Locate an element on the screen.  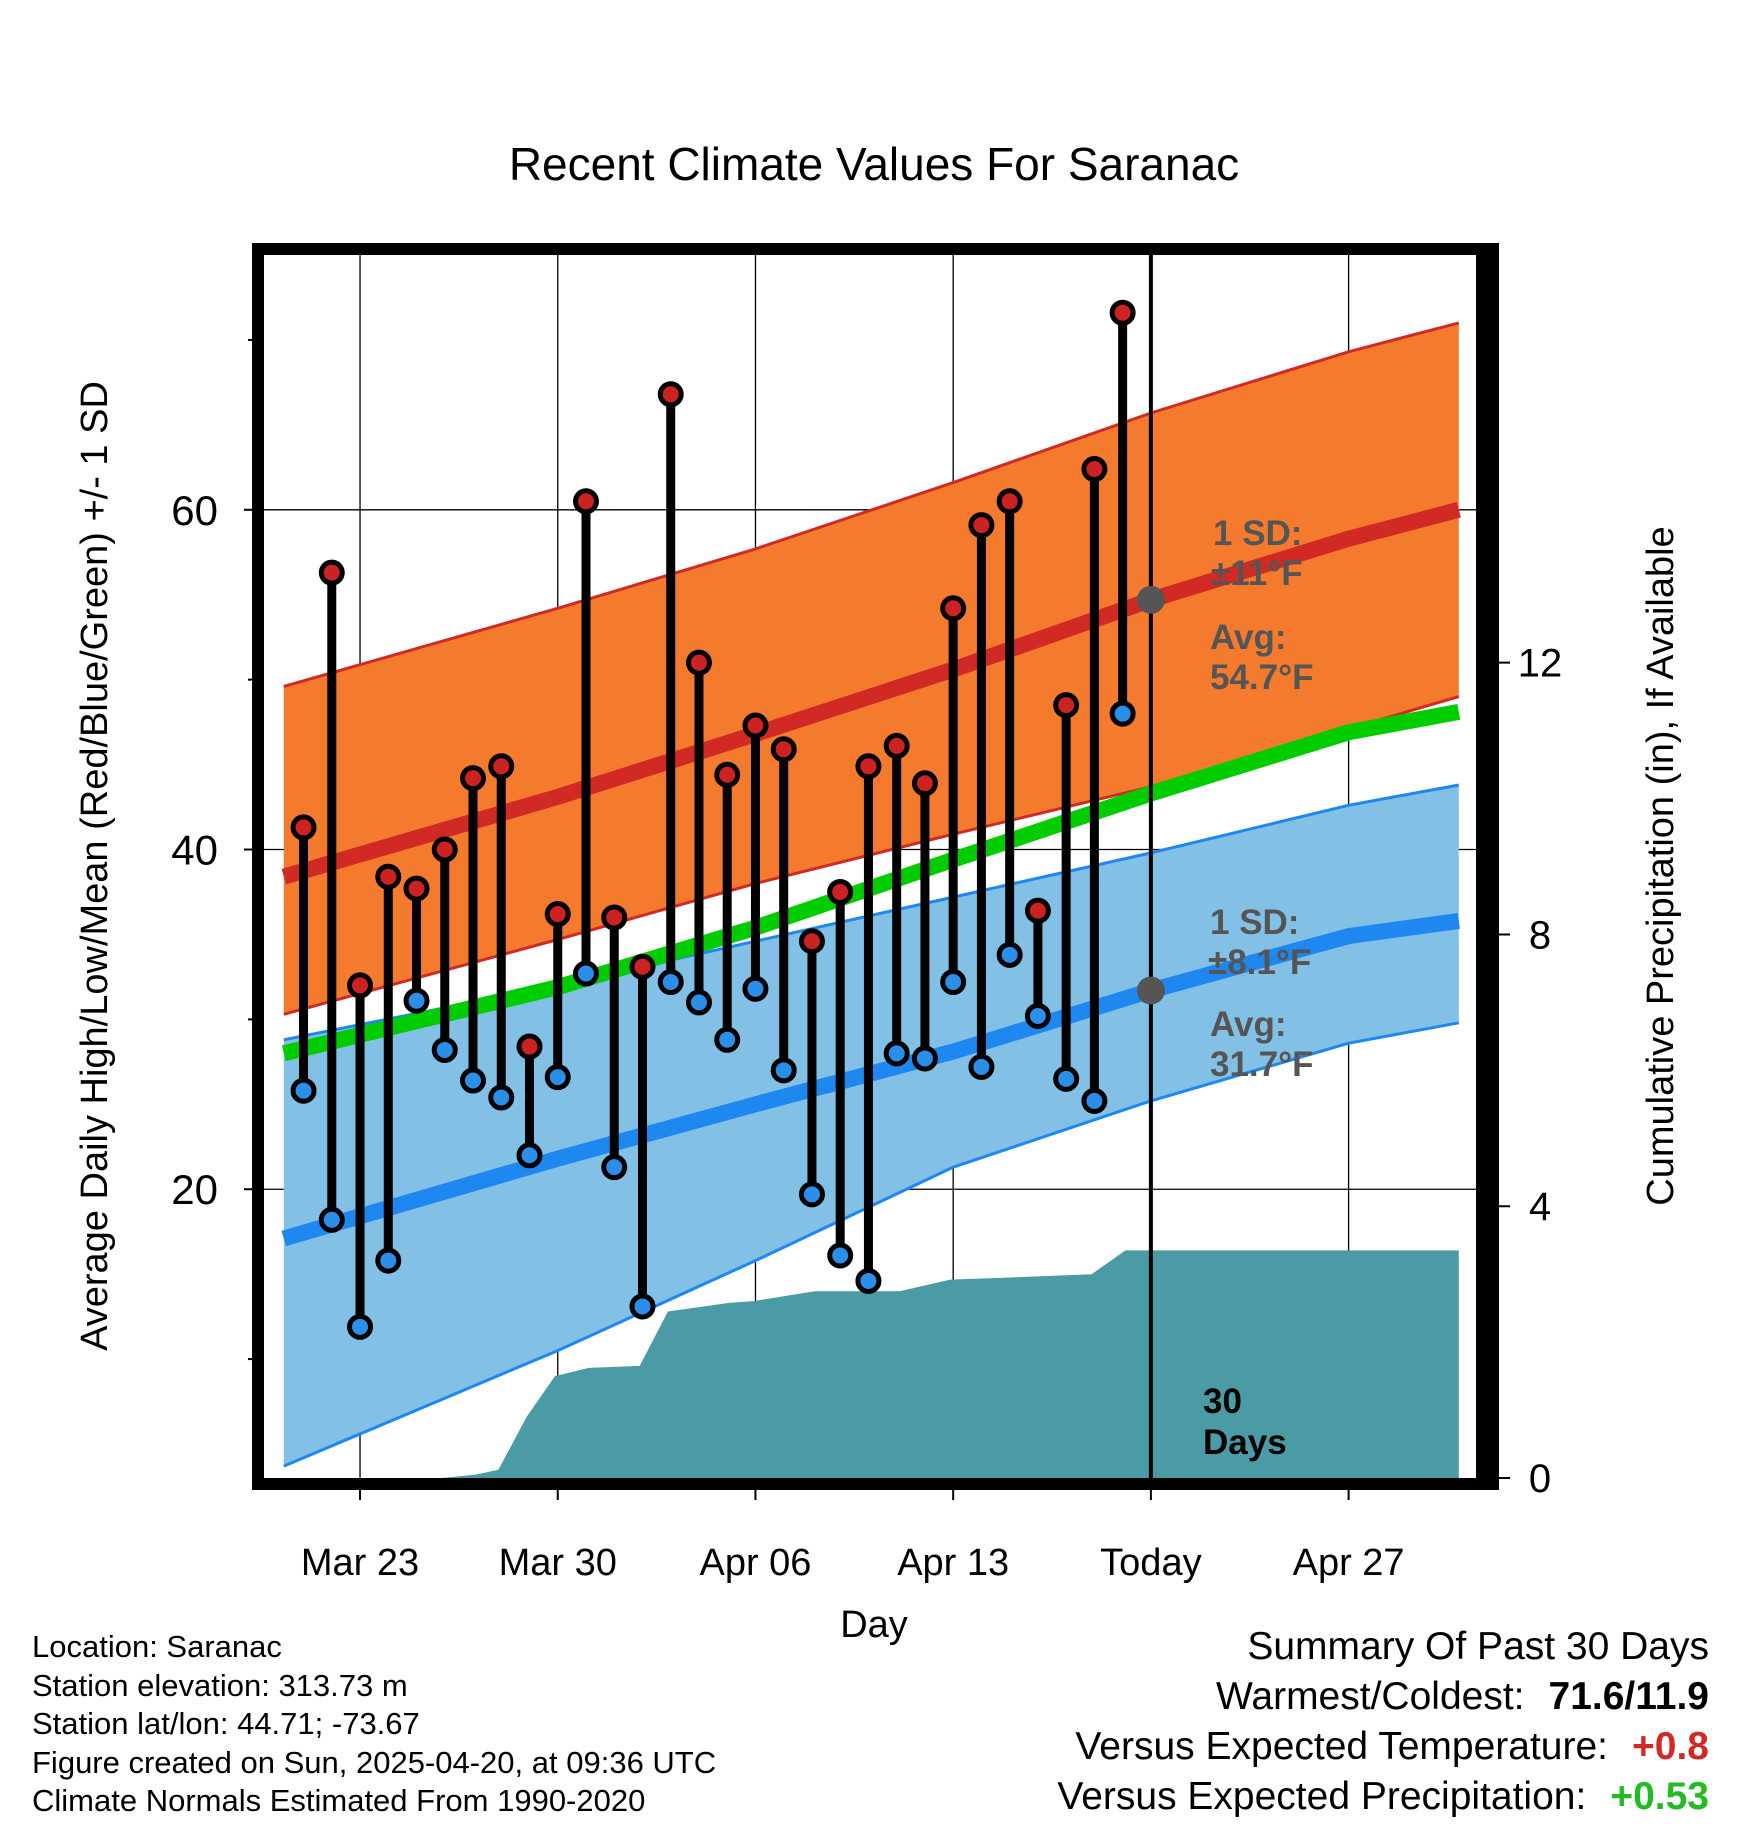
warm-cold-row: Warmest/Coldest: 71.6/11.9 is located at coordinates (1383, 1697).